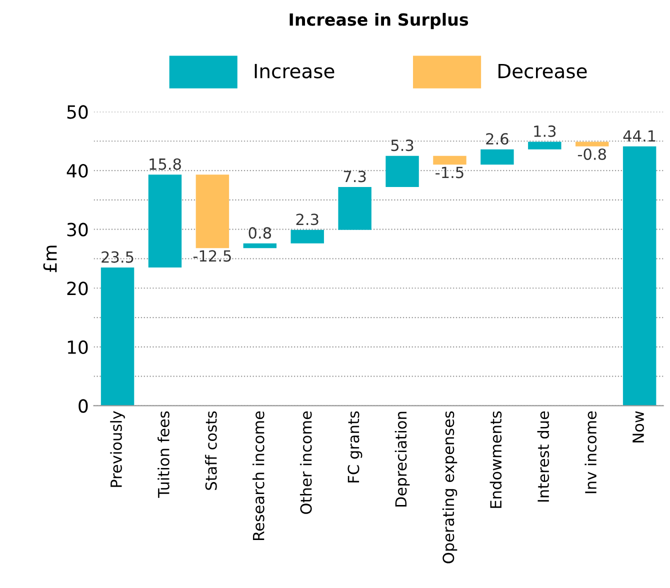 This screenshot has height=588, width=670. I want to click on data-label: 2.3, so click(307, 220).